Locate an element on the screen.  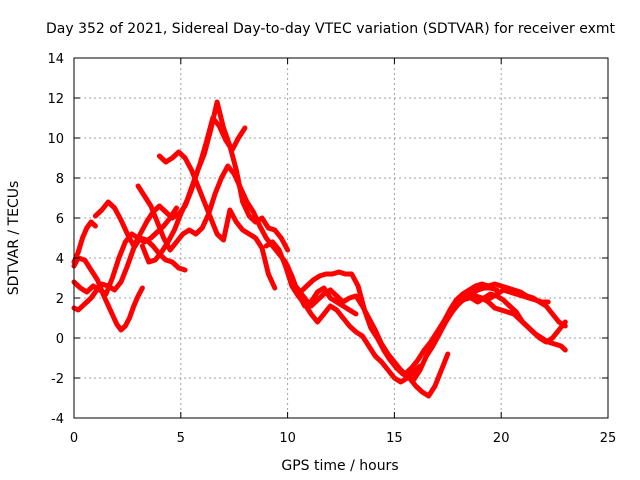
series-track-f-markers is located at coordinates (247, 239).